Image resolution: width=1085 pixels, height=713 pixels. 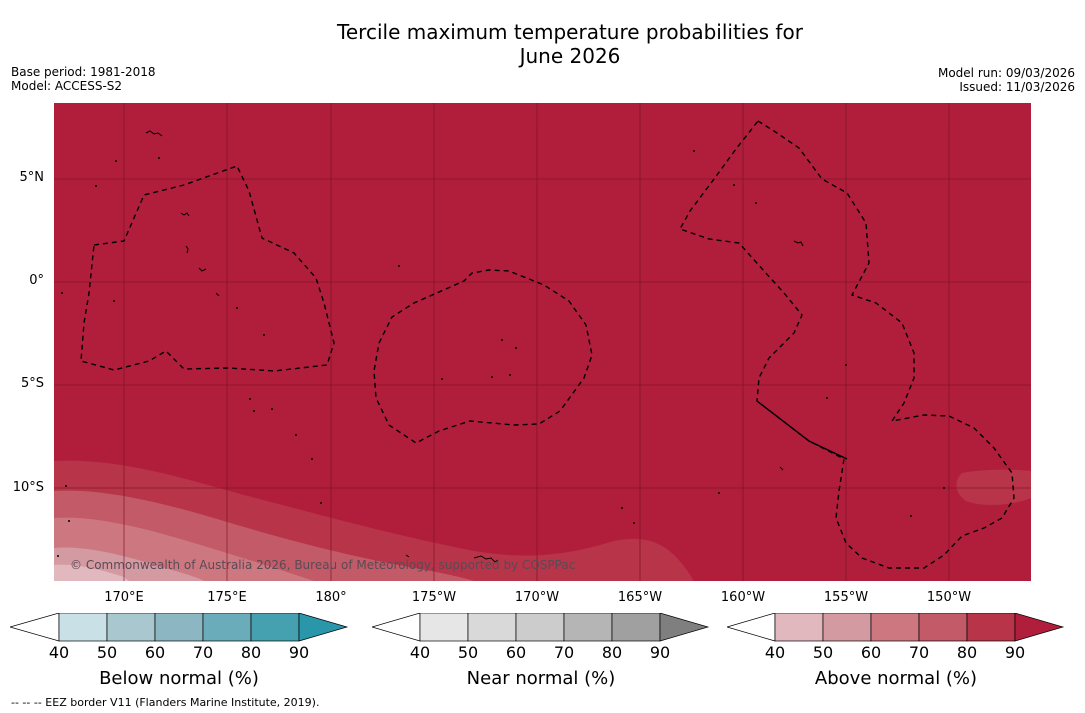 I want to click on title-line-2: June 2026, so click(x=570, y=56).